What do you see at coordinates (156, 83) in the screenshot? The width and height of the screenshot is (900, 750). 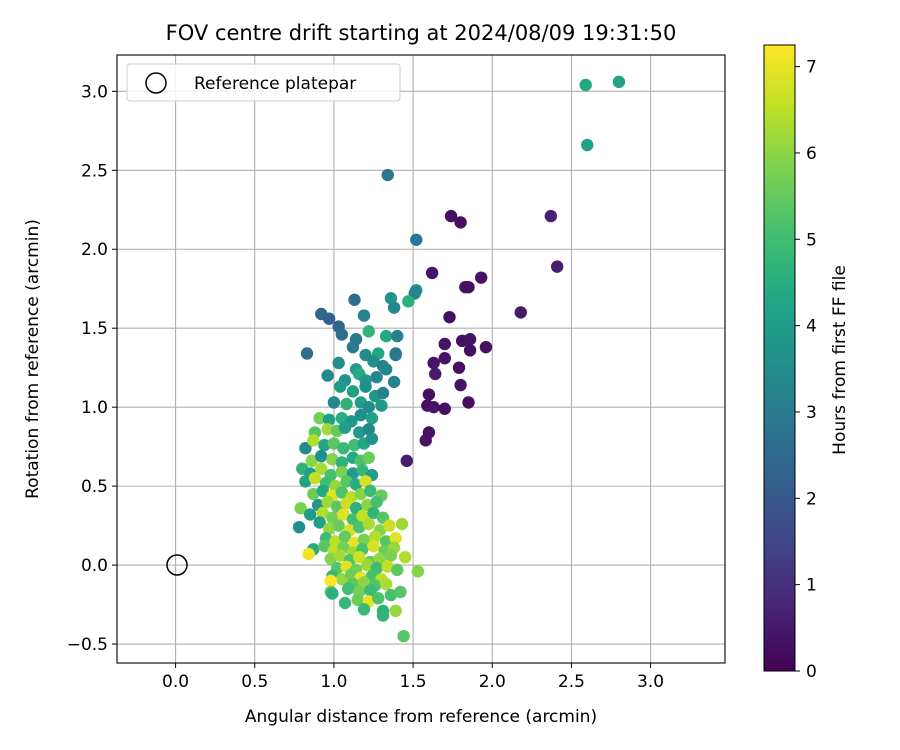 I see `legend-open-circle-marker` at bounding box center [156, 83].